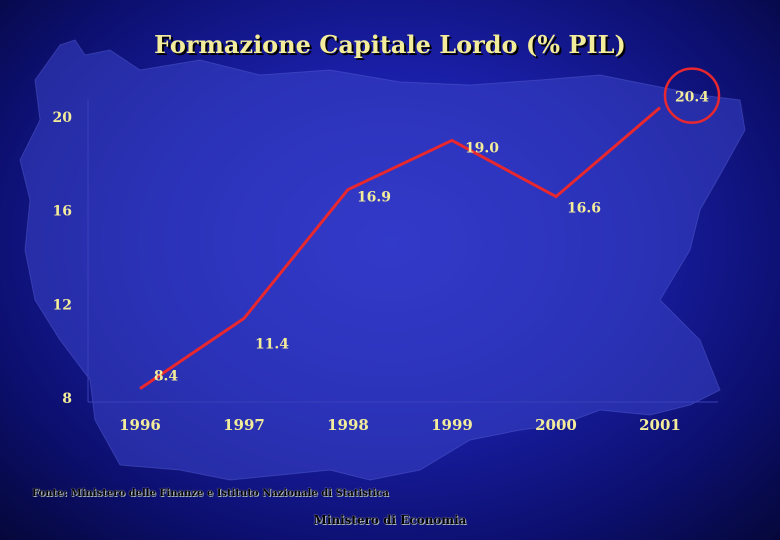 The width and height of the screenshot is (780, 540). I want to click on data-label: 11.4, so click(272, 344).